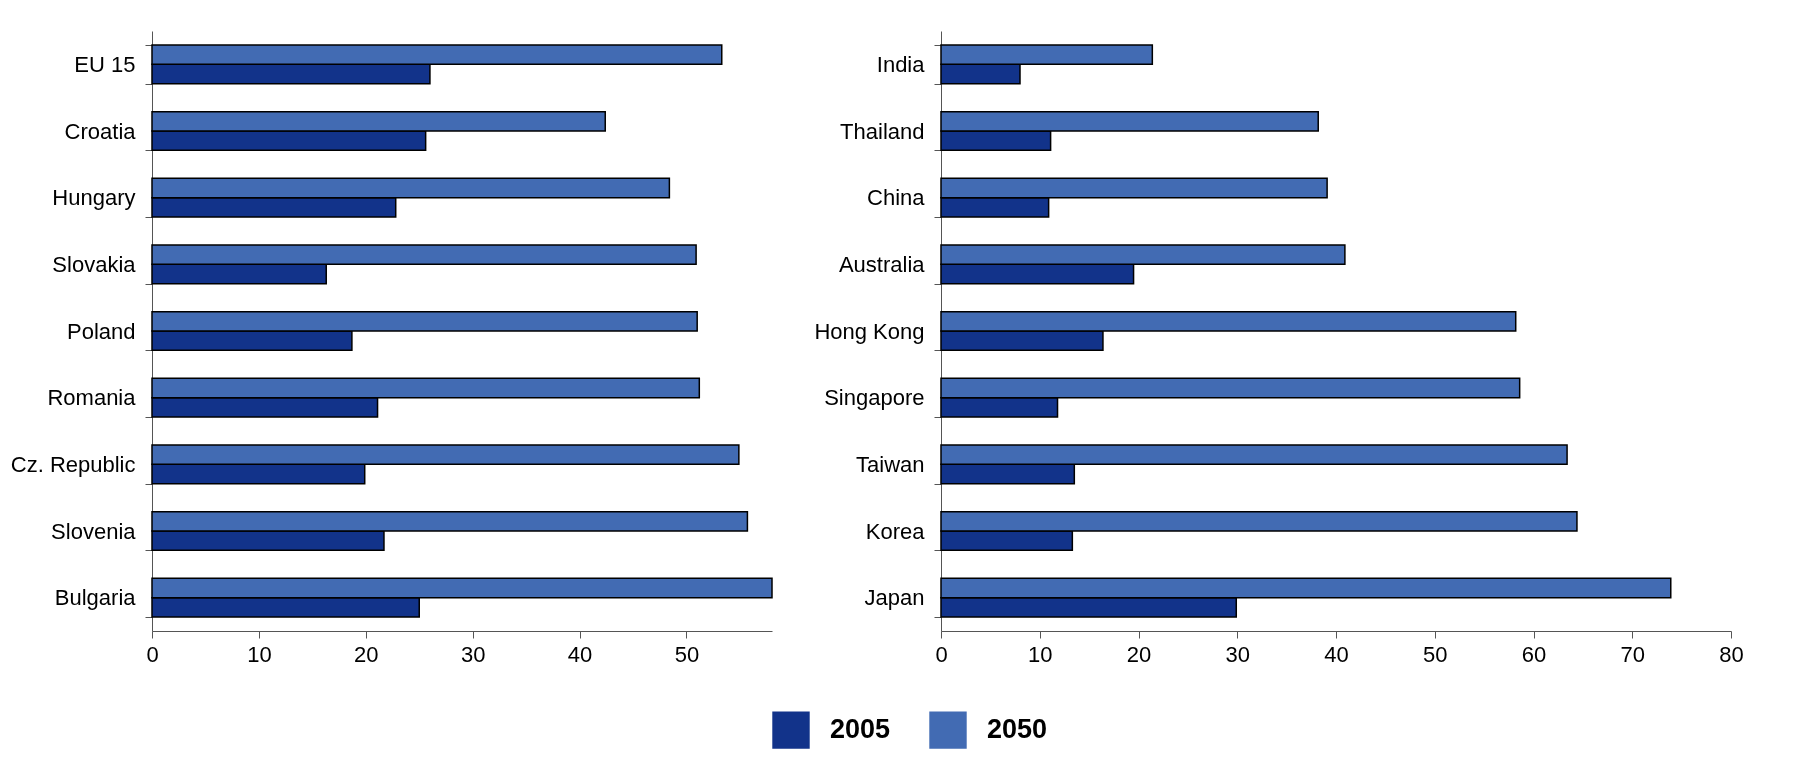 Image resolution: width=1810 pixels, height=779 pixels. Describe the element at coordinates (105, 64) in the screenshot. I see `y-tick-label: EU 15` at that location.